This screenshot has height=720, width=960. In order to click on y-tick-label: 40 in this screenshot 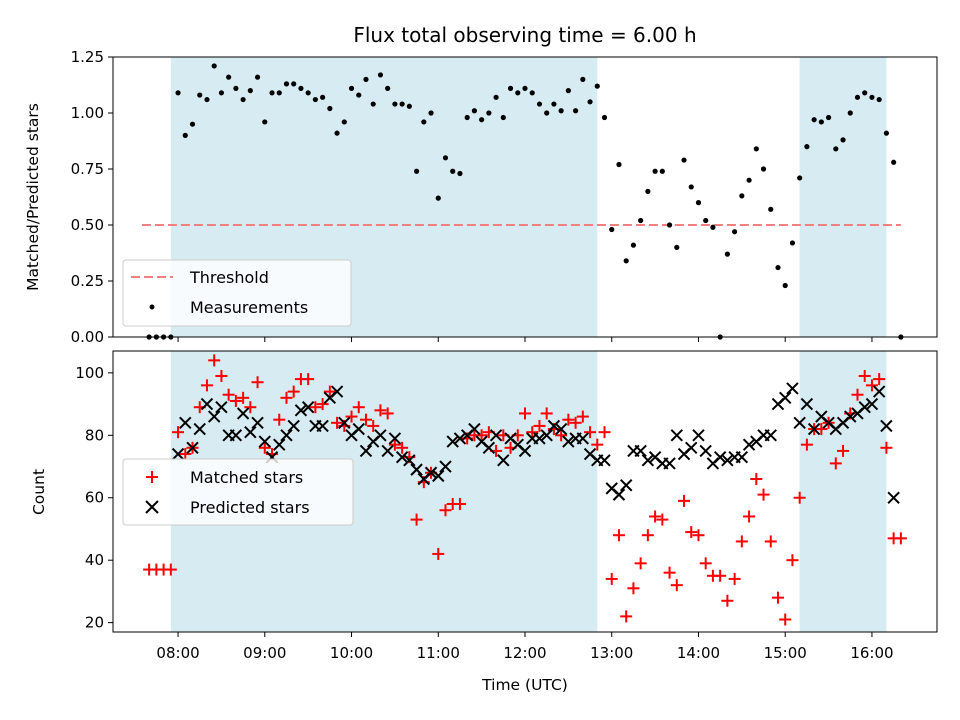, I will do `click(94, 560)`.